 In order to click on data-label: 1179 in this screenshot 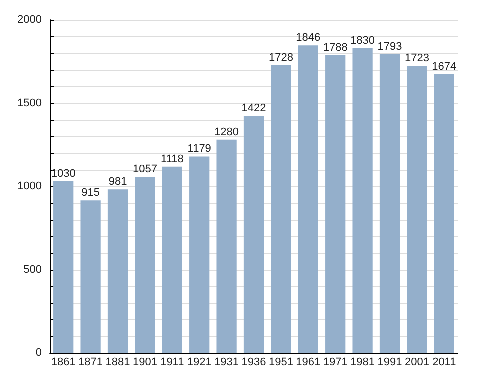, I will do `click(200, 149)`.